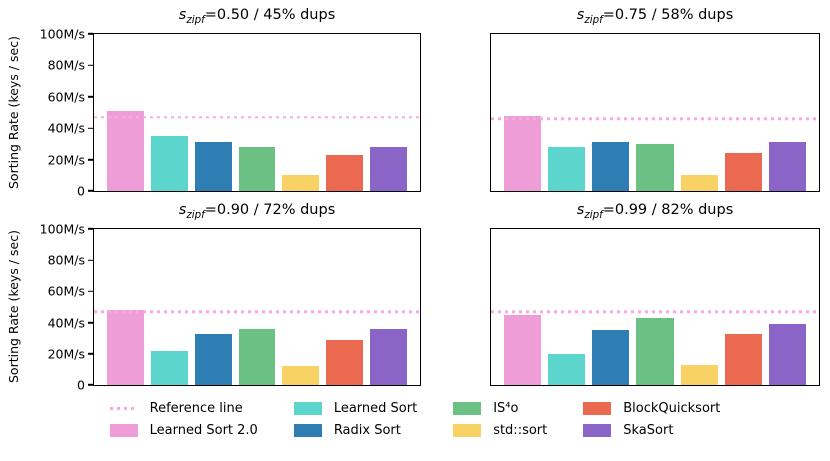 Image resolution: width=830 pixels, height=461 pixels. I want to click on legend-item-blockquicksort: BlockQuicksort, so click(651, 408).